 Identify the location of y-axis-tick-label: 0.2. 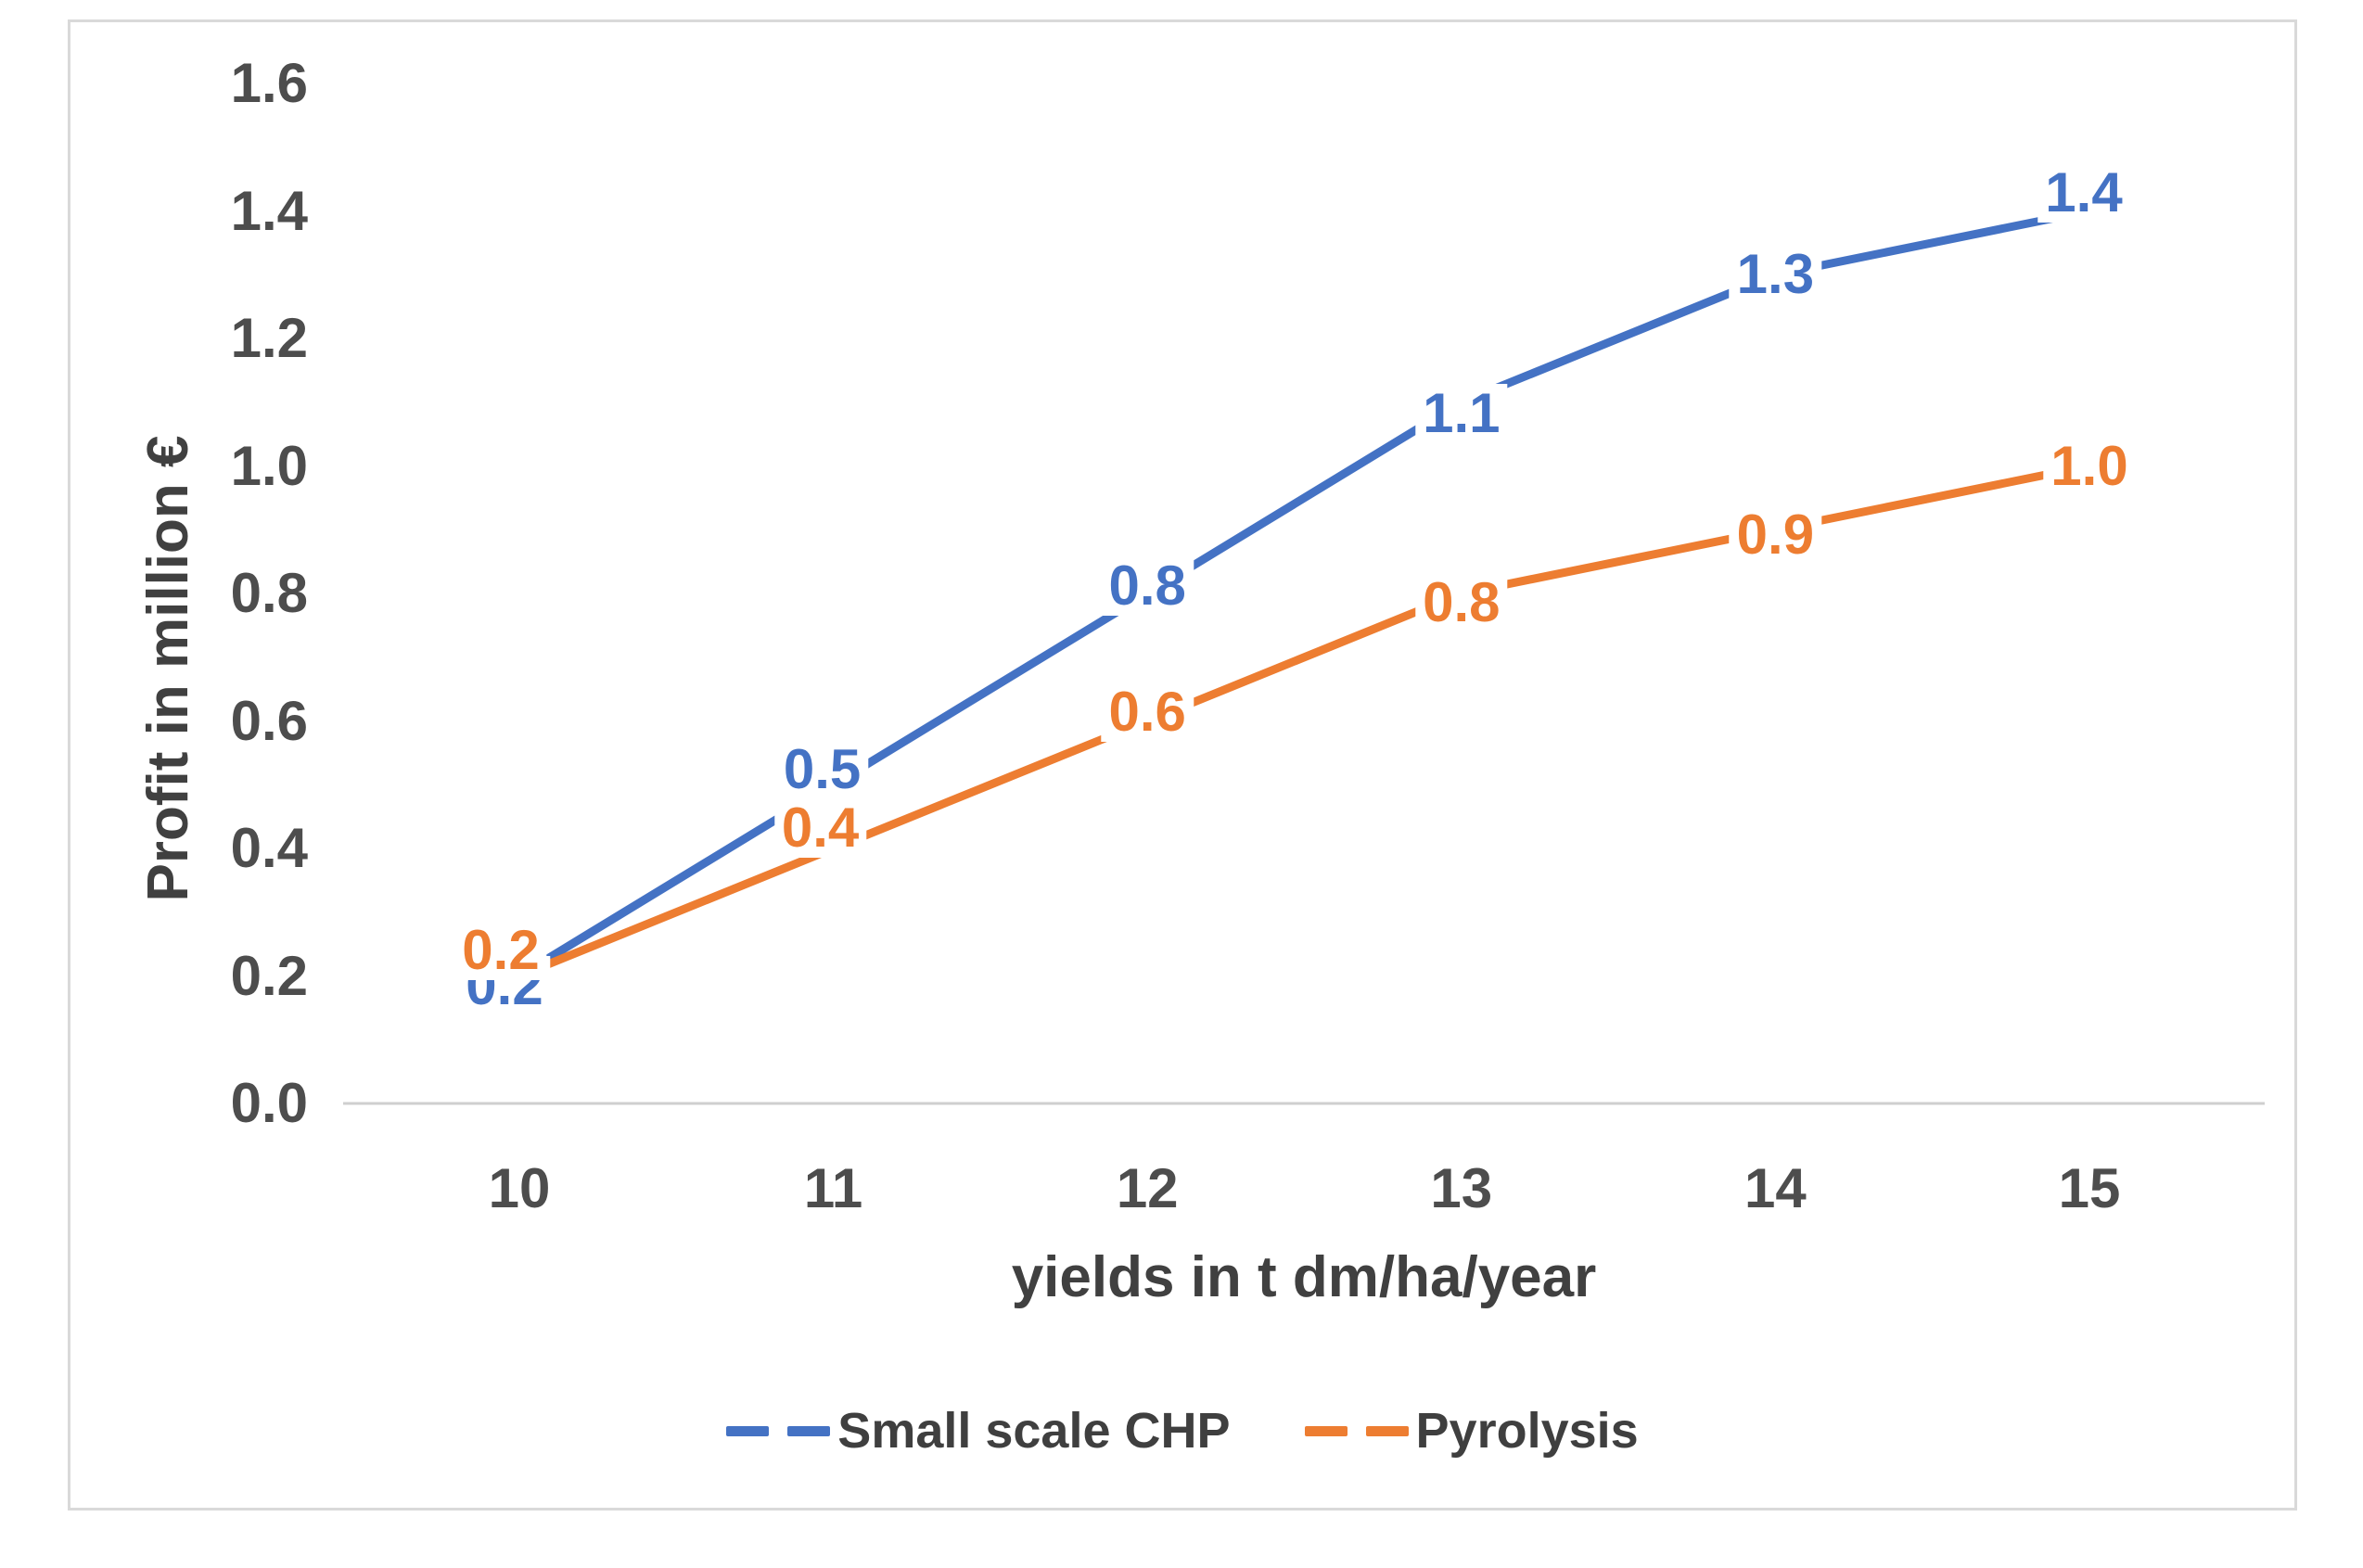
(269, 975).